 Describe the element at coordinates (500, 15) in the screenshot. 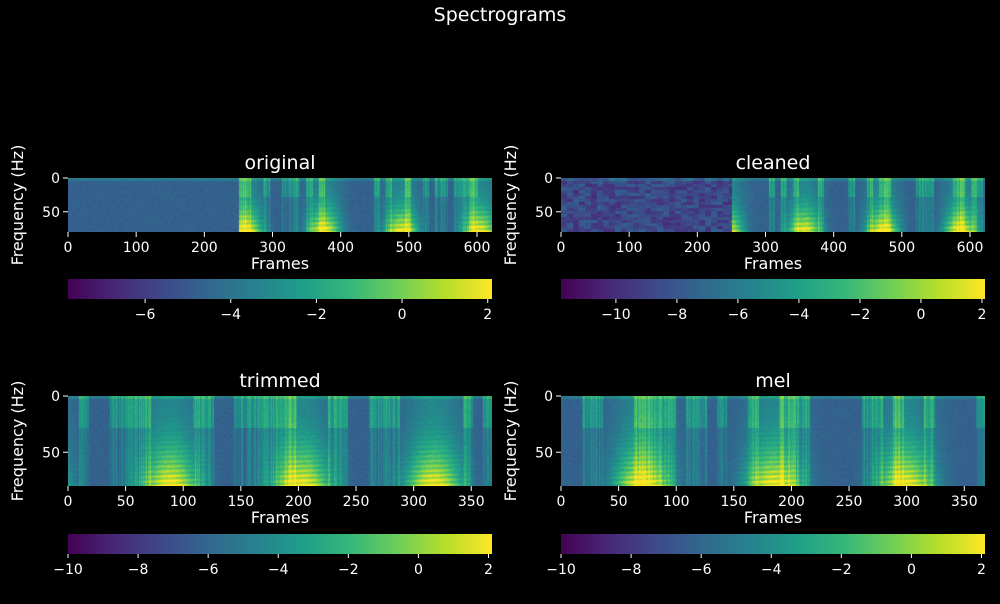

I see `figure-title: Spectrograms` at that location.